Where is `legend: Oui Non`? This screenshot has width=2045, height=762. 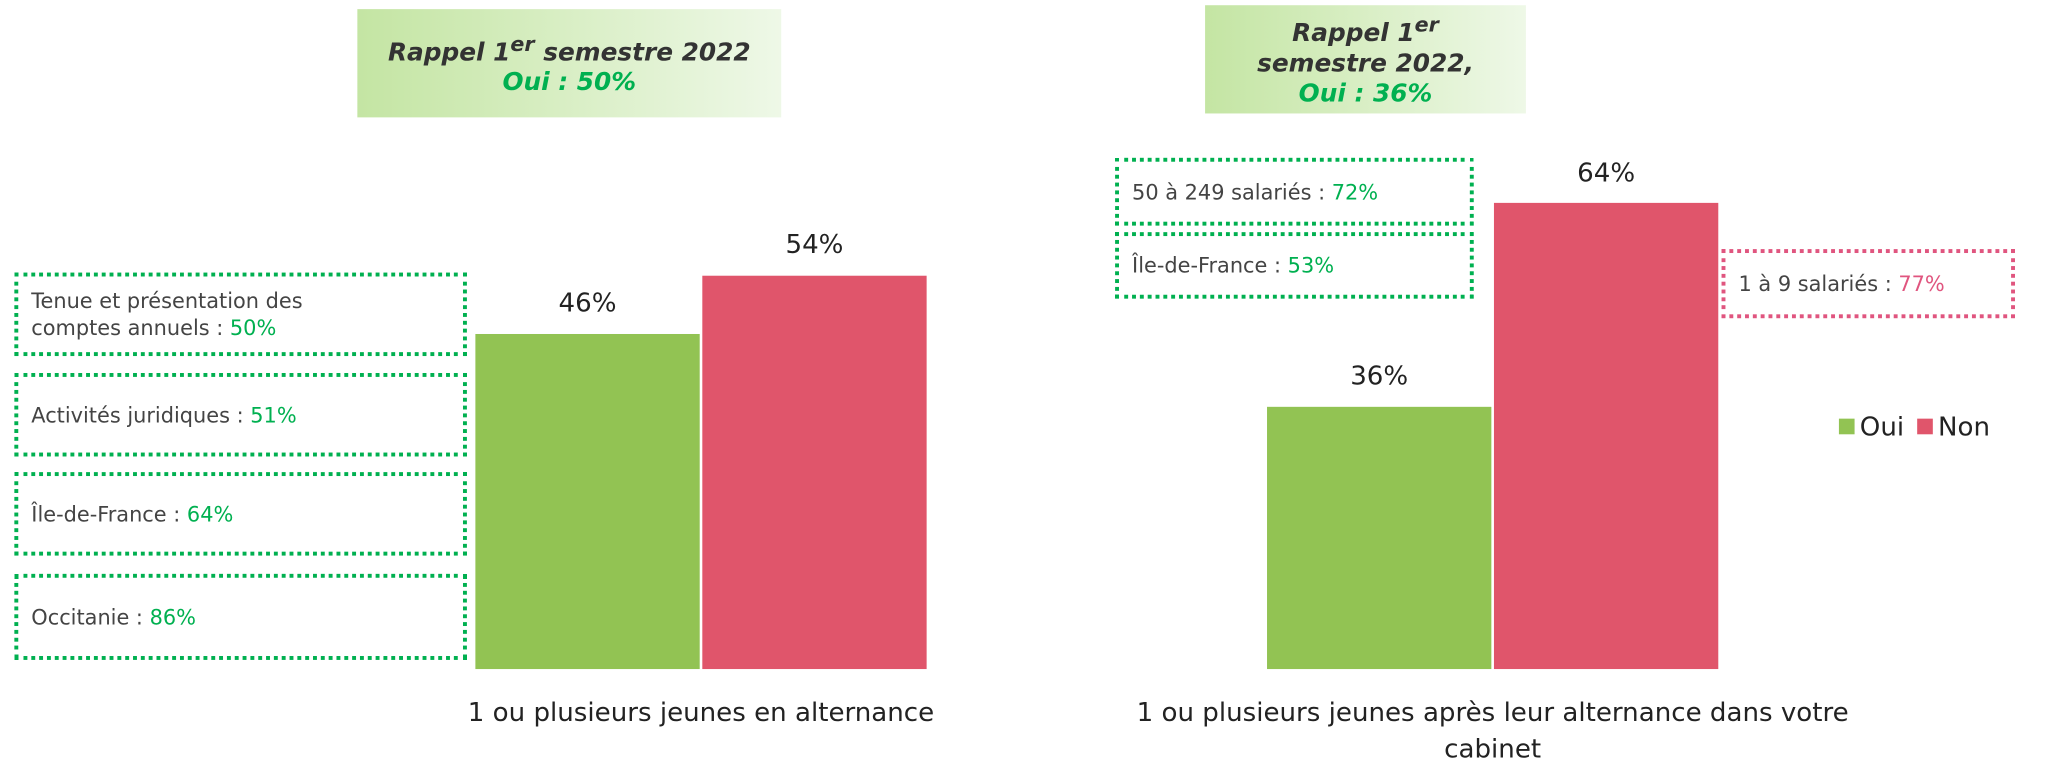
legend: Oui Non is located at coordinates (1914, 426).